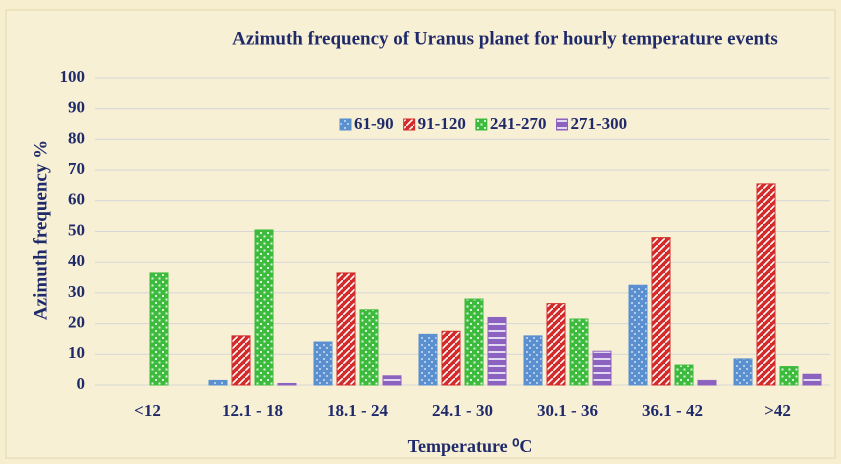 Image resolution: width=841 pixels, height=464 pixels. Describe the element at coordinates (470, 446) in the screenshot. I see `x-axis-label: Temperature ⁰C` at that location.